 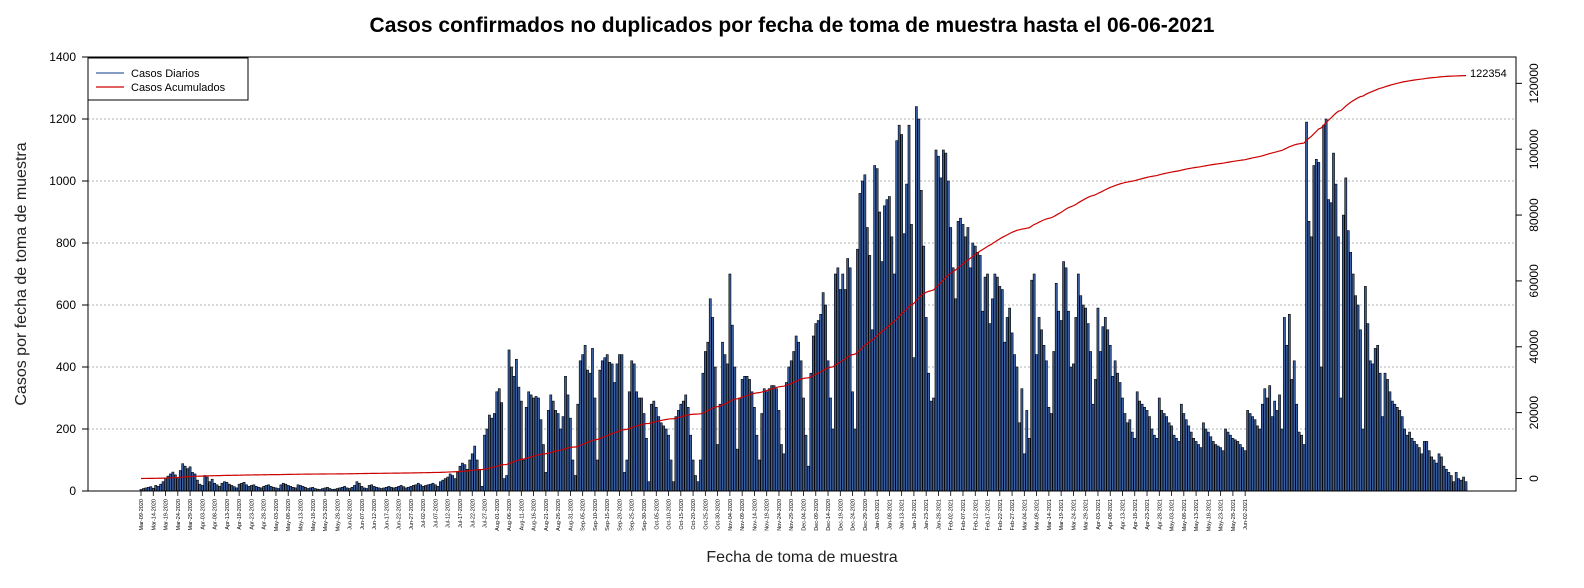 I want to click on x-tick-label: May-03-2020, so click(x=277, y=515).